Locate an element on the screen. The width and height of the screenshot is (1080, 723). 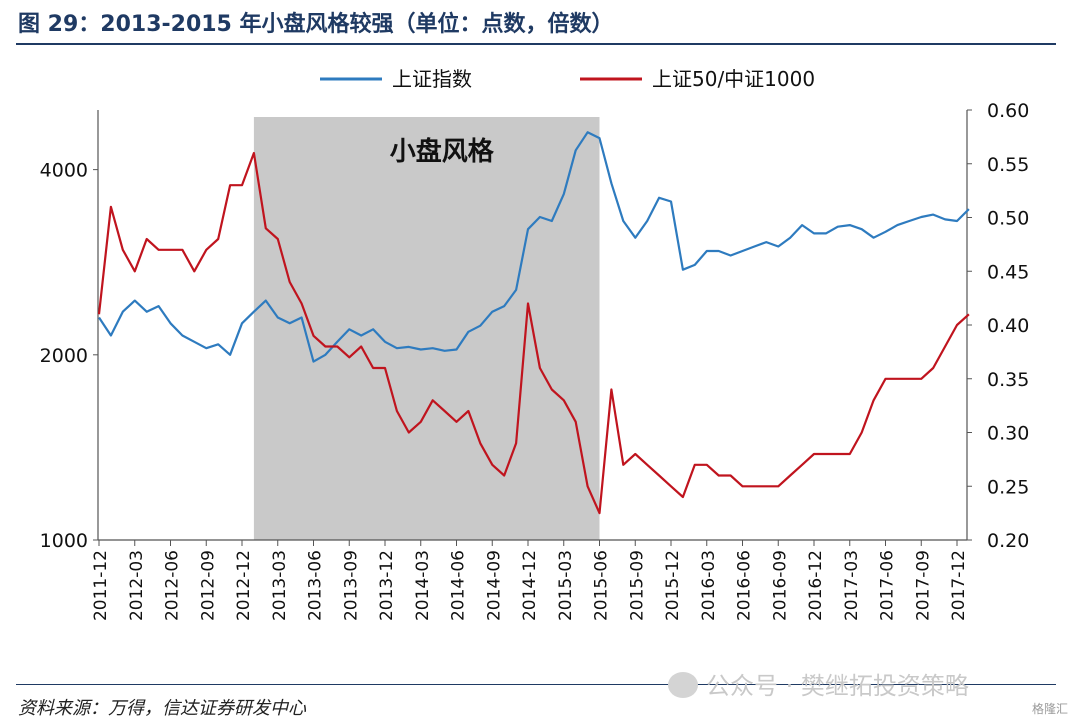
right-tick-label: 0.50 is located at coordinates (1008, 219).